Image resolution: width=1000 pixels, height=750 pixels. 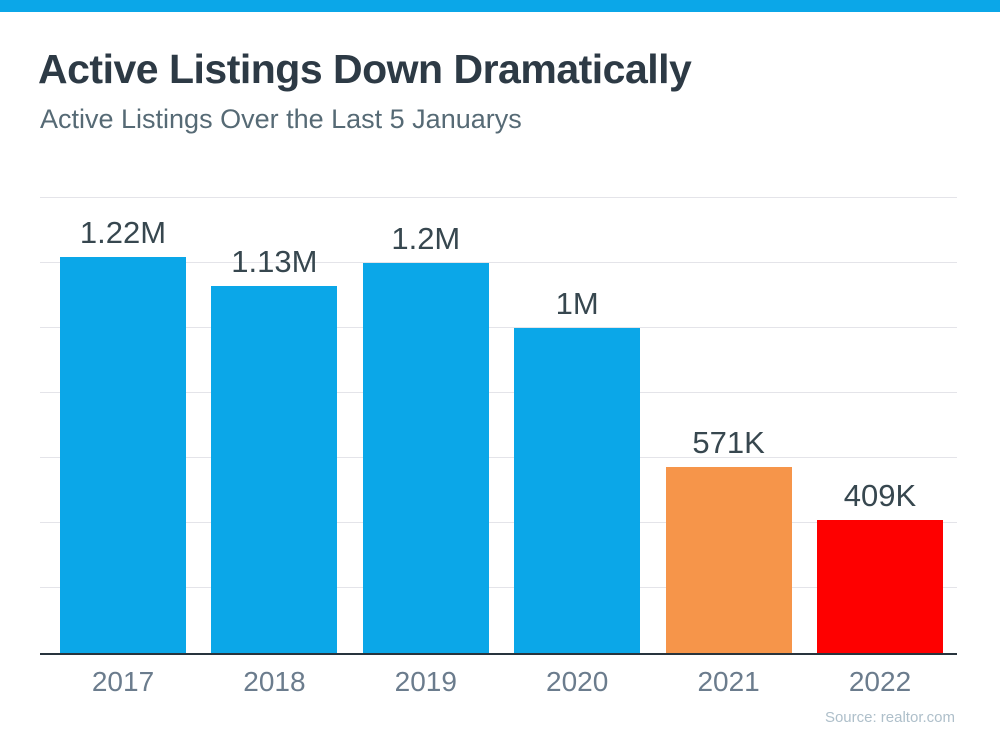 What do you see at coordinates (365, 69) in the screenshot?
I see `chart-title: Active Listings Down Dramatically` at bounding box center [365, 69].